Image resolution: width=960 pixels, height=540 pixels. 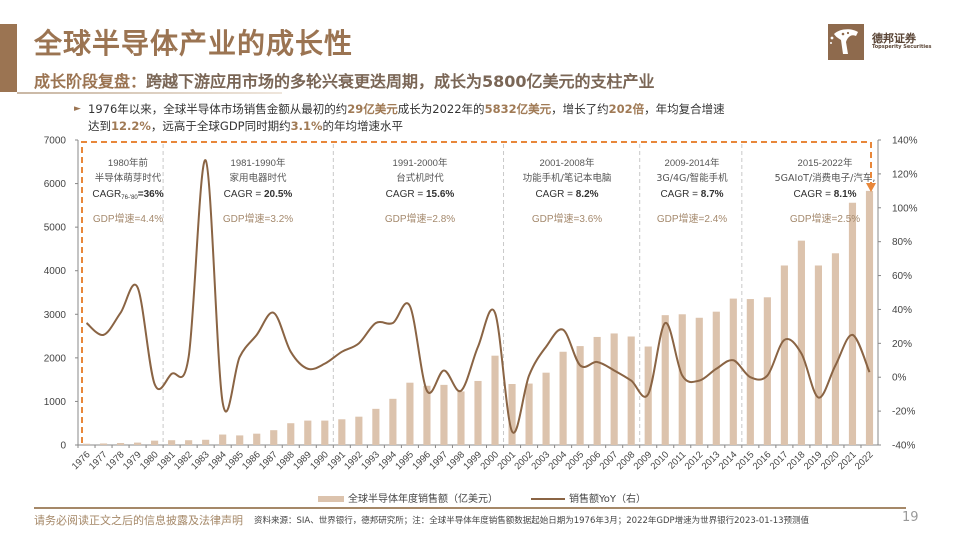 I want to click on legend-item-sales: 全球半导体年度销售额（亿美元）, so click(x=408, y=497).